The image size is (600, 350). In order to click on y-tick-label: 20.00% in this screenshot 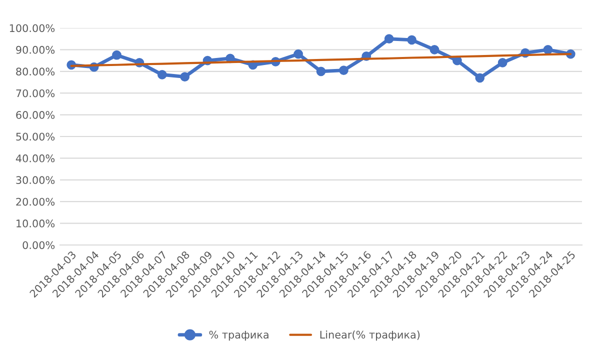, I will do `click(35, 202)`.